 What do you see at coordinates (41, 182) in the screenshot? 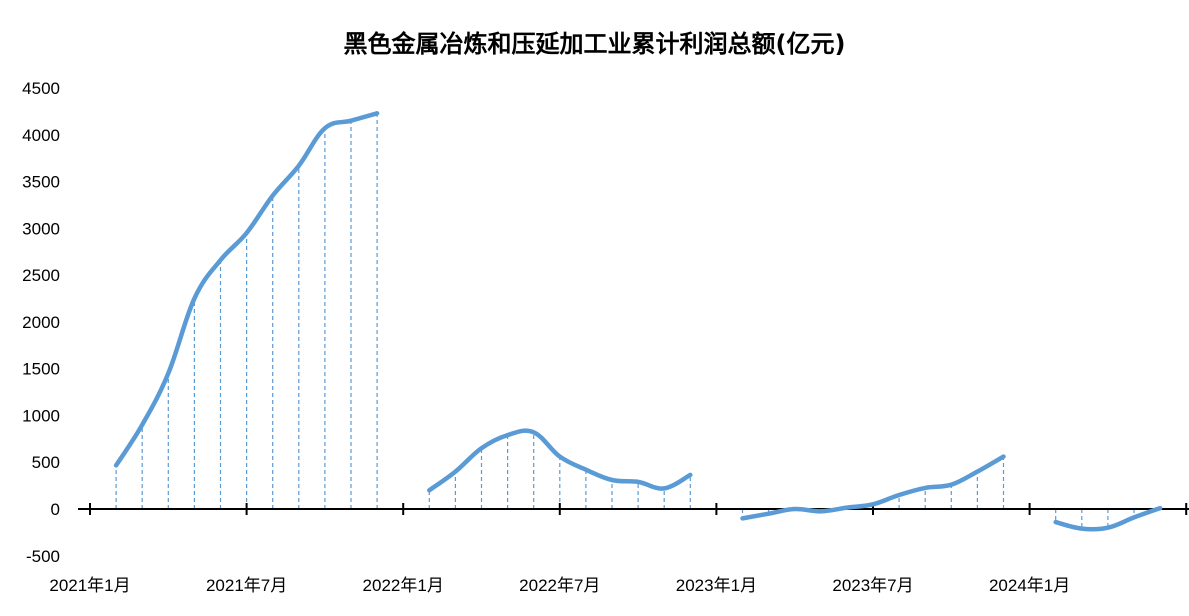
I see `y-tick-label: 3500` at bounding box center [41, 182].